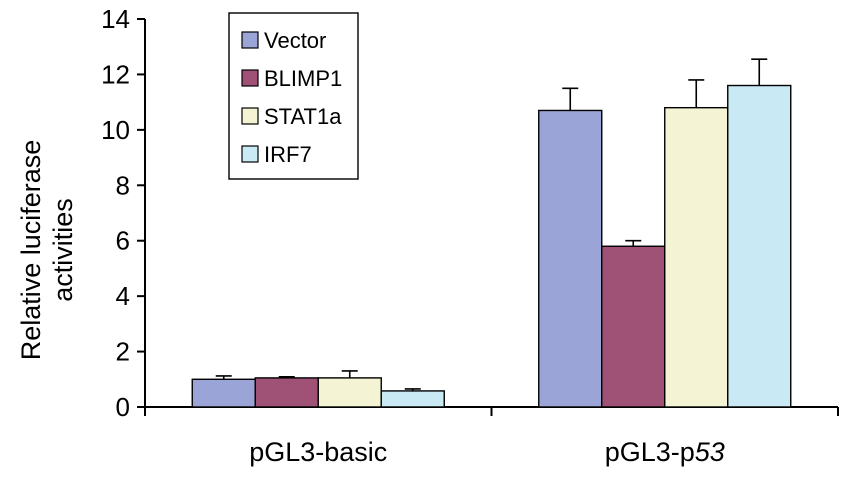 This screenshot has height=481, width=848. What do you see at coordinates (295, 40) in the screenshot?
I see `legend-label: Vector` at bounding box center [295, 40].